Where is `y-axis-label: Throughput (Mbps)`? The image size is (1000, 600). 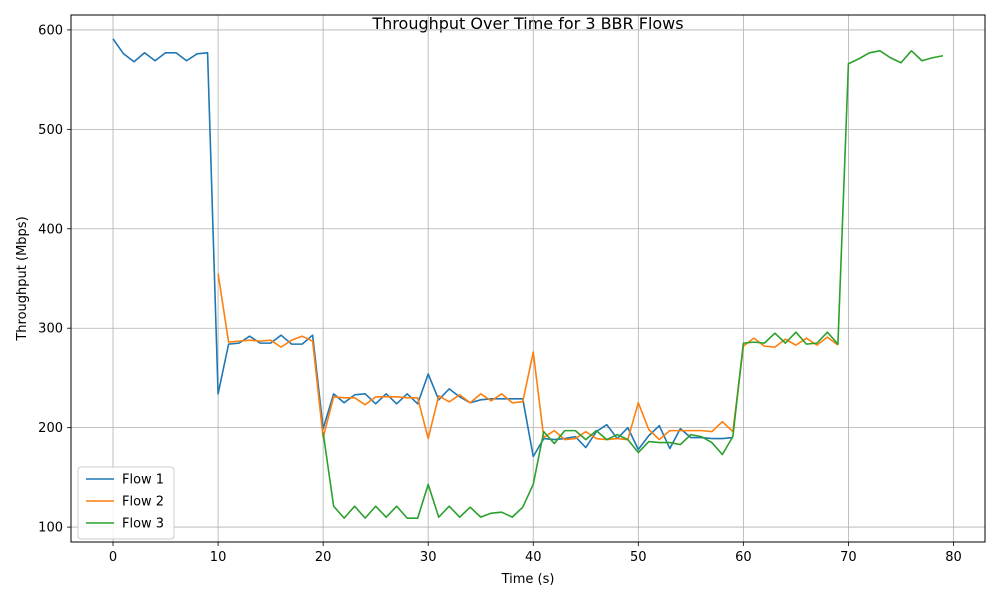 y-axis-label: Throughput (Mbps) is located at coordinates (22, 278).